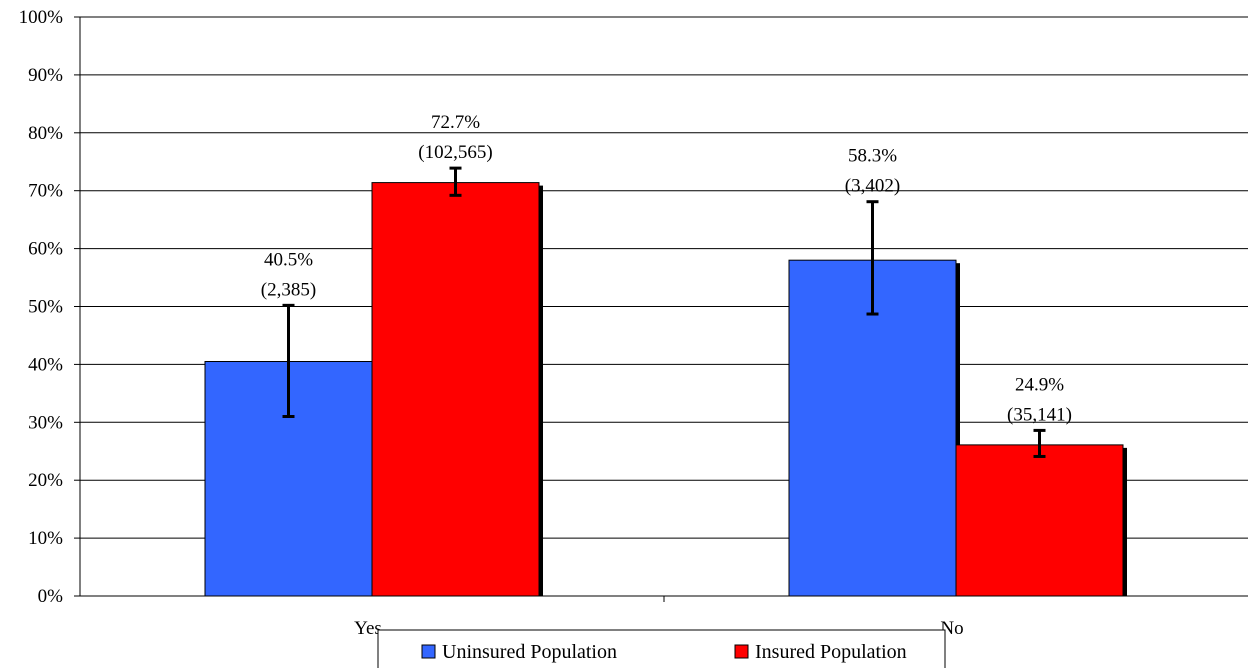 Image resolution: width=1248 pixels, height=668 pixels. Describe the element at coordinates (428, 651) in the screenshot. I see `legend-swatch-uninsured` at that location.